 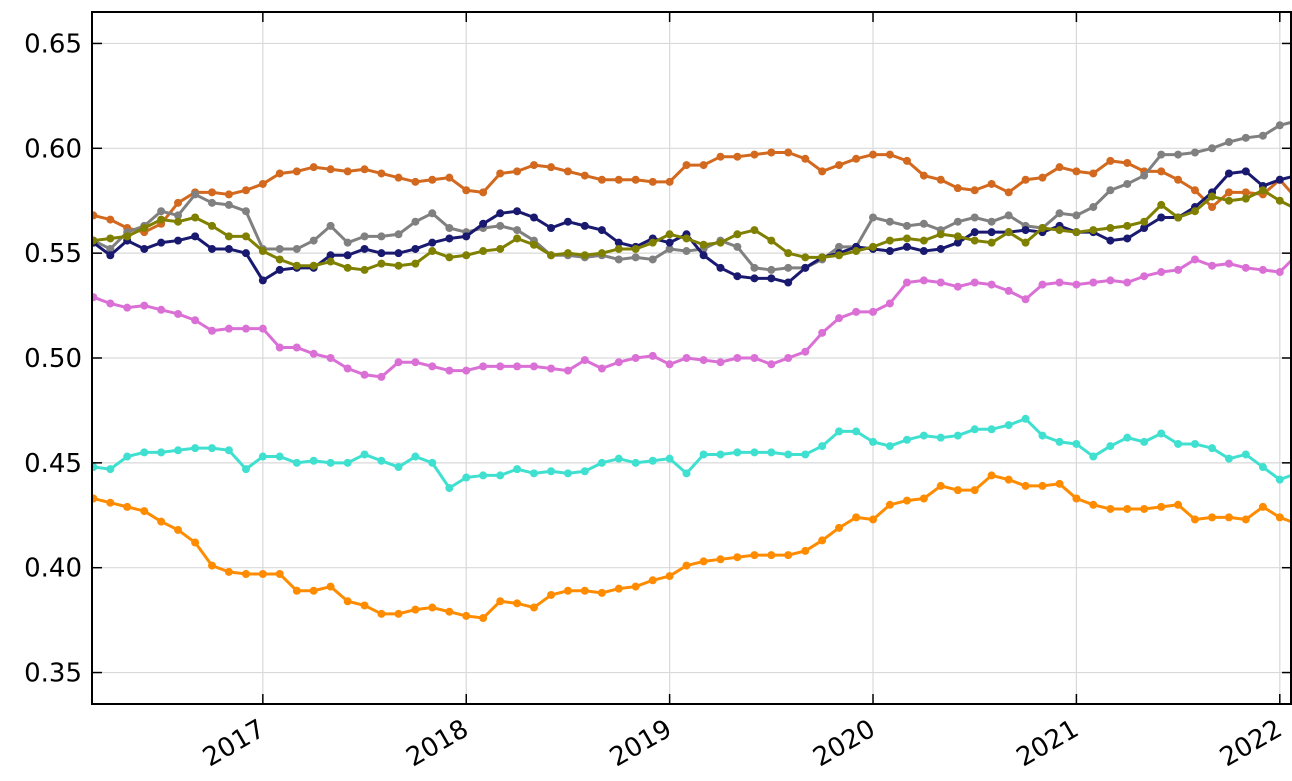 I want to click on x-tick-label: 2020, so click(x=844, y=743).